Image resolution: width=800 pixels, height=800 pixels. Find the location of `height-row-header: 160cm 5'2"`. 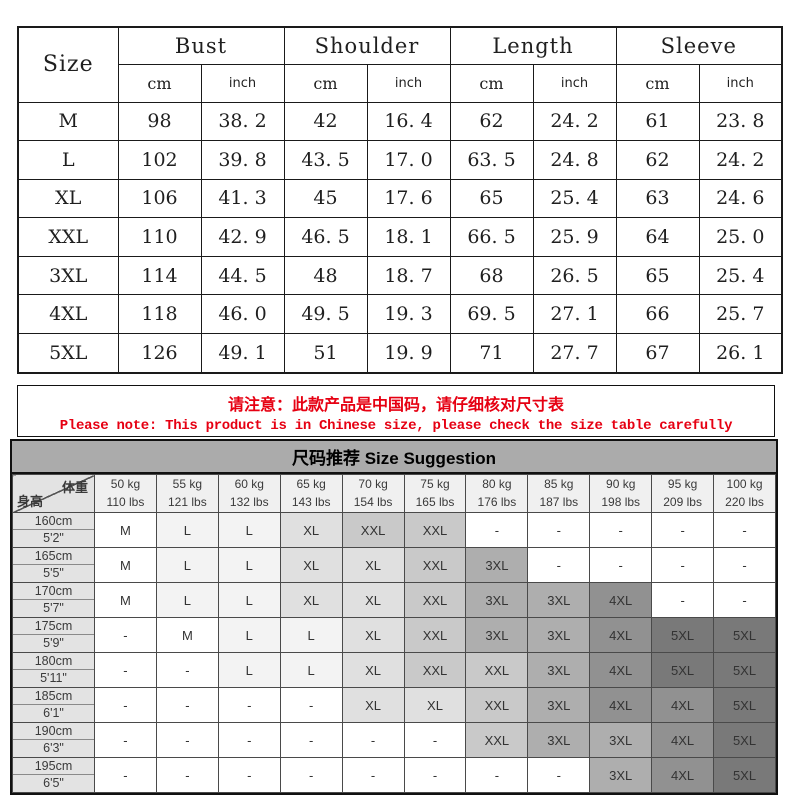

height-row-header: 160cm 5'2" is located at coordinates (53, 530).